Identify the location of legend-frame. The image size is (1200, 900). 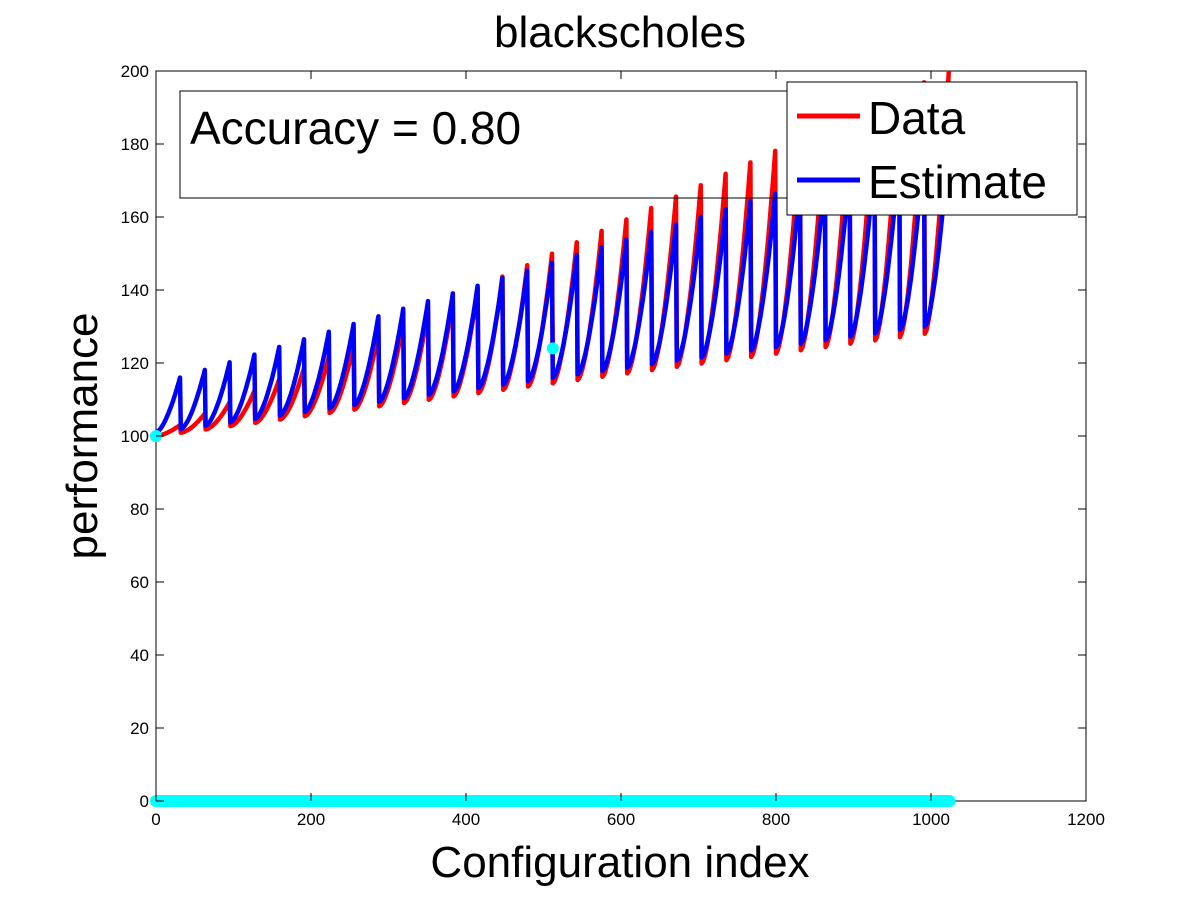
(932, 148).